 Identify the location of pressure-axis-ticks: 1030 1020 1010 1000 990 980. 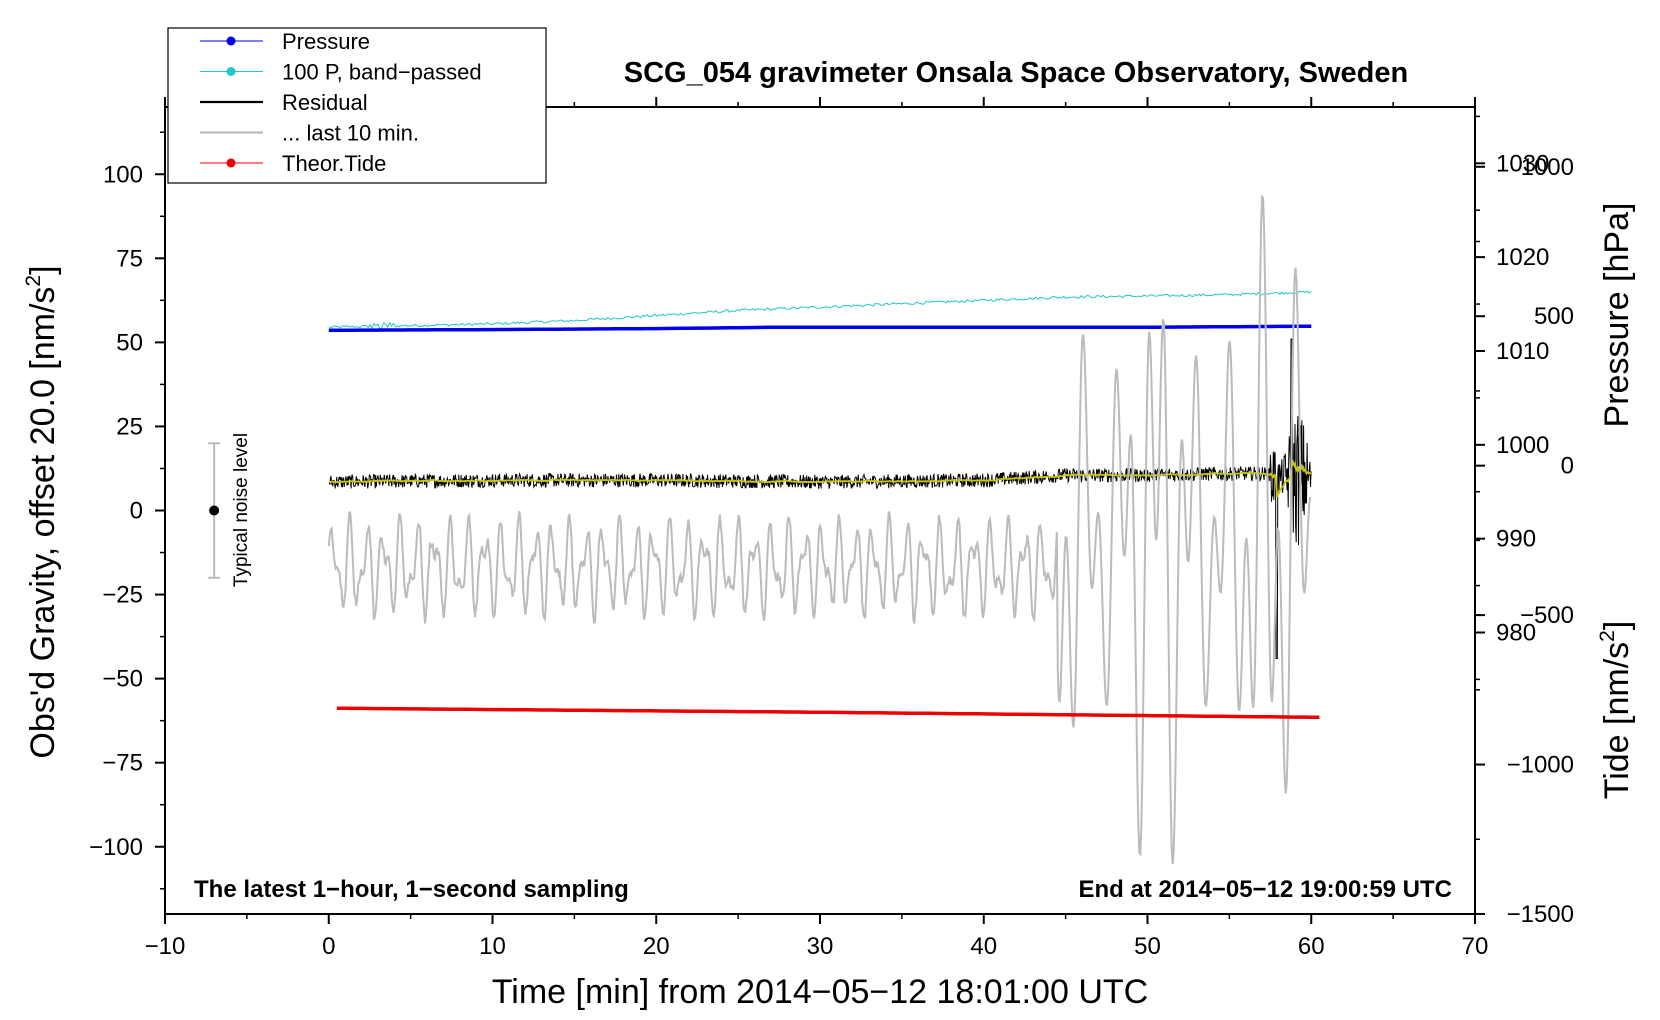
(1512, 398).